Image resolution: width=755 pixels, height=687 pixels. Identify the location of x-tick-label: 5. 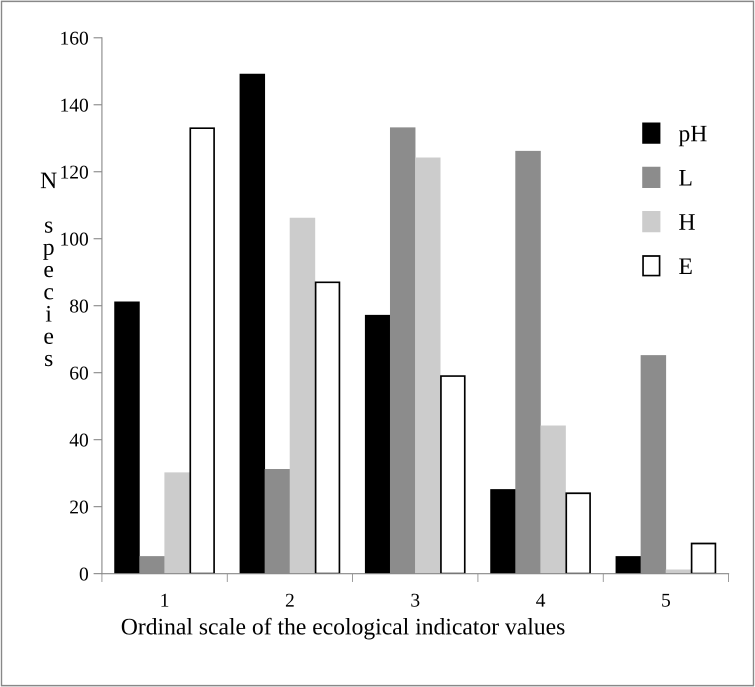
(666, 600).